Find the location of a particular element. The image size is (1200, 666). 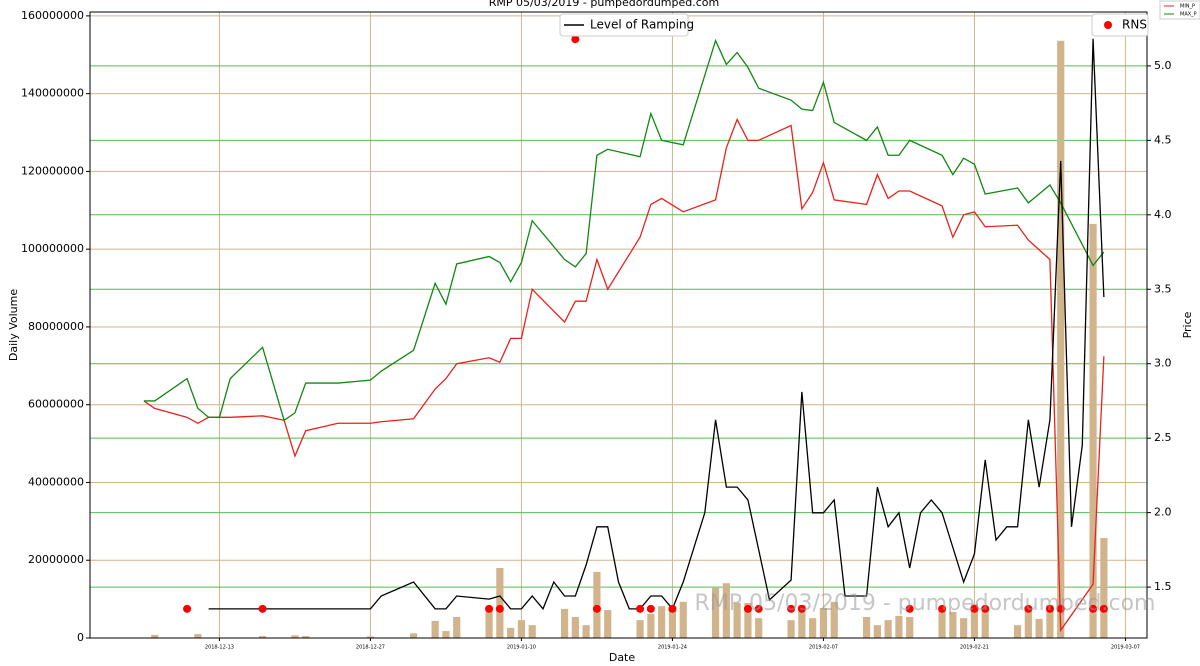

y-tick-label: 100000000 is located at coordinates (52, 248).